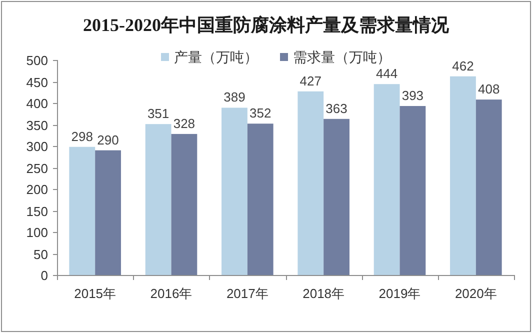  What do you see at coordinates (158, 114) in the screenshot?
I see `data-label: 351` at bounding box center [158, 114].